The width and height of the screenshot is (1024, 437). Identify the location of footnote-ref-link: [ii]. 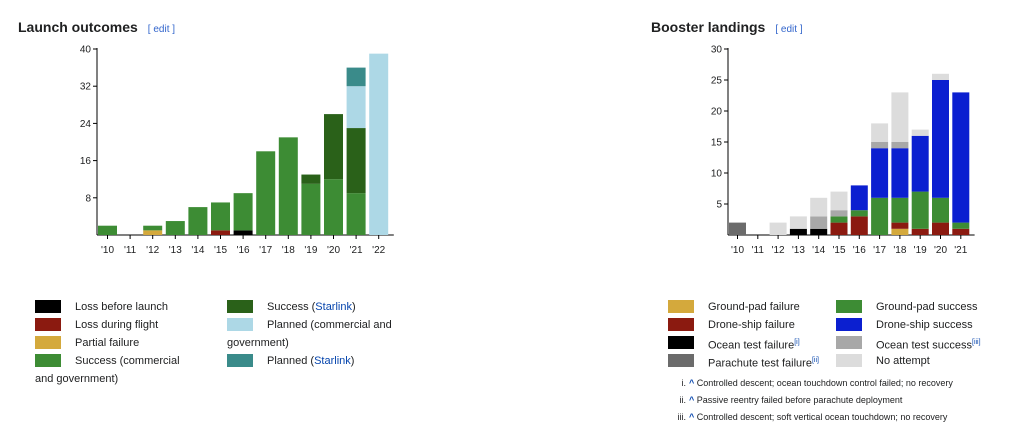
(815, 360).